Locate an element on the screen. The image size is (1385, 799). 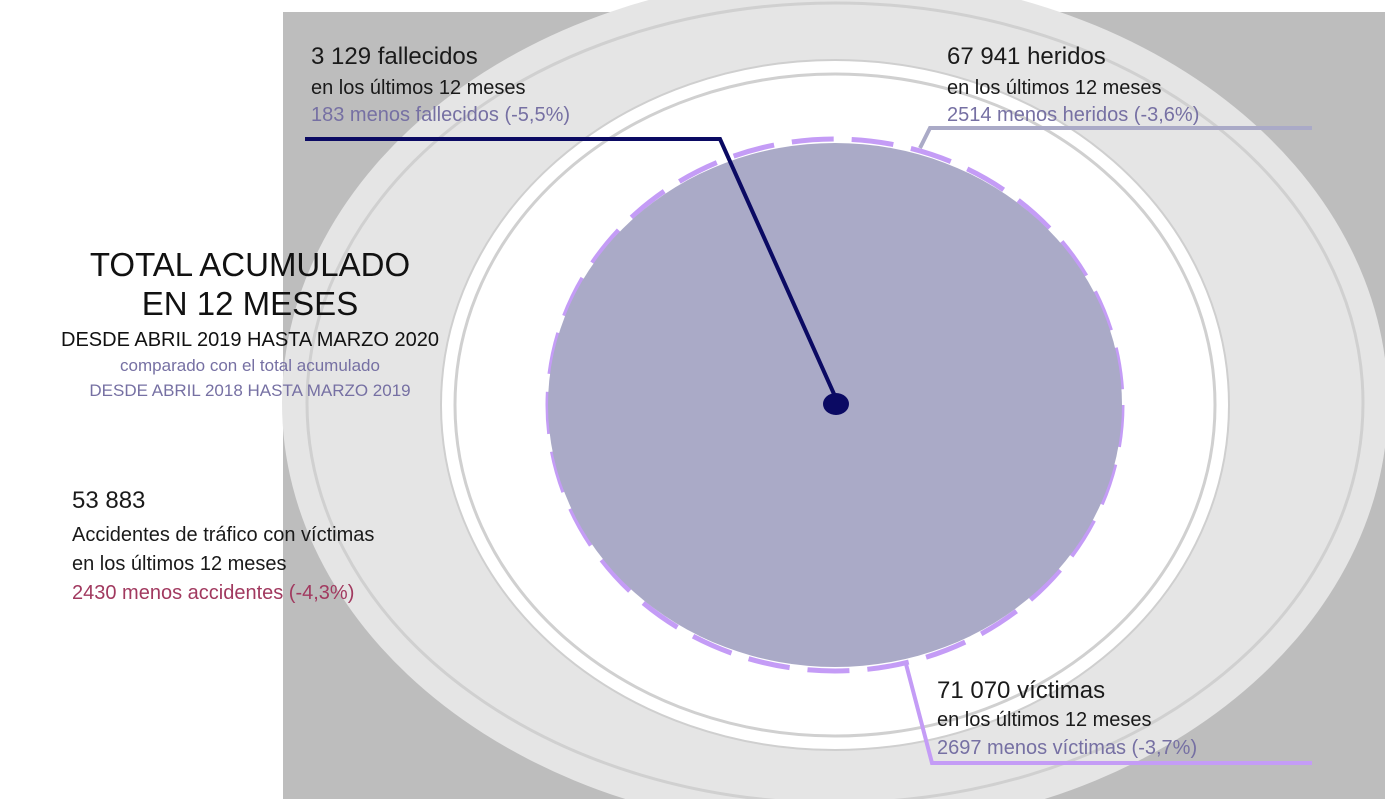
fallecidos-change: 183 menos fallecidos (-5,5%) is located at coordinates (441, 115).